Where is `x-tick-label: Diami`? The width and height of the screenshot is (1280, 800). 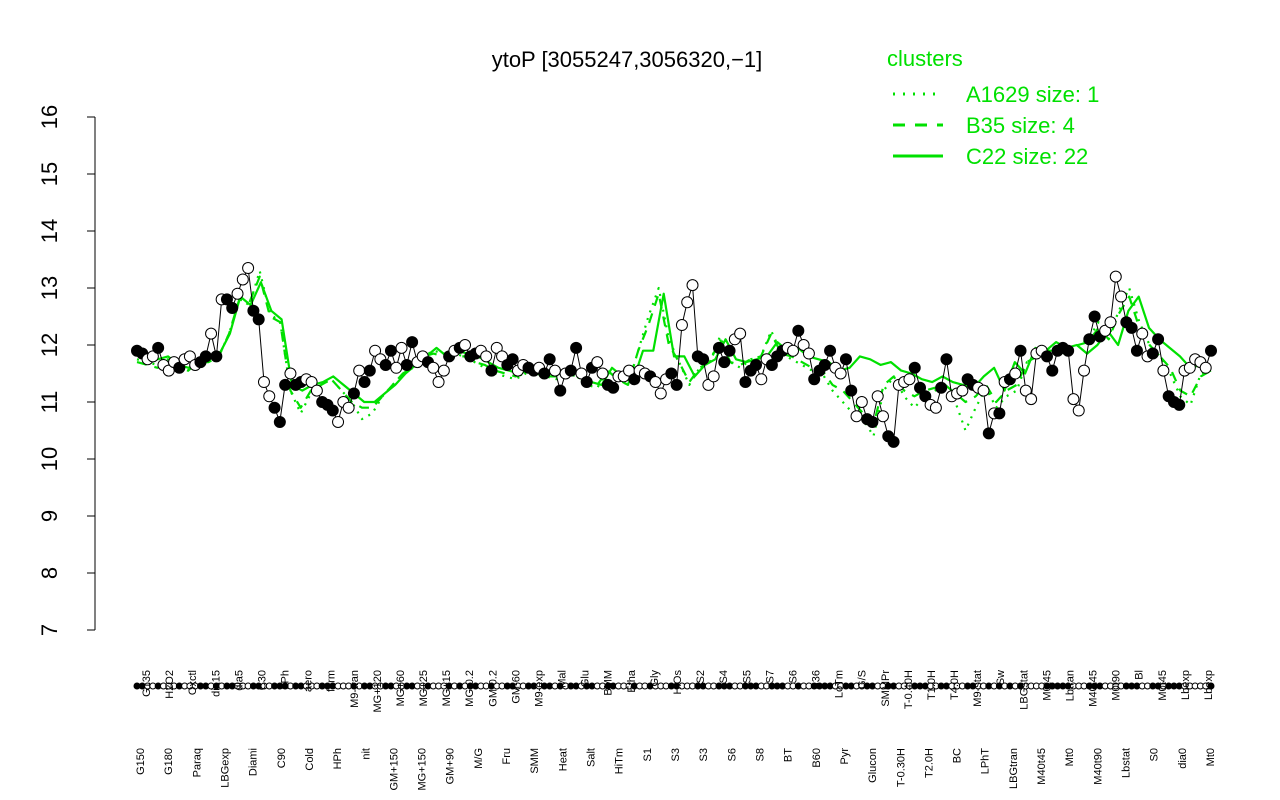 x-tick-label: Diami is located at coordinates (254, 762).